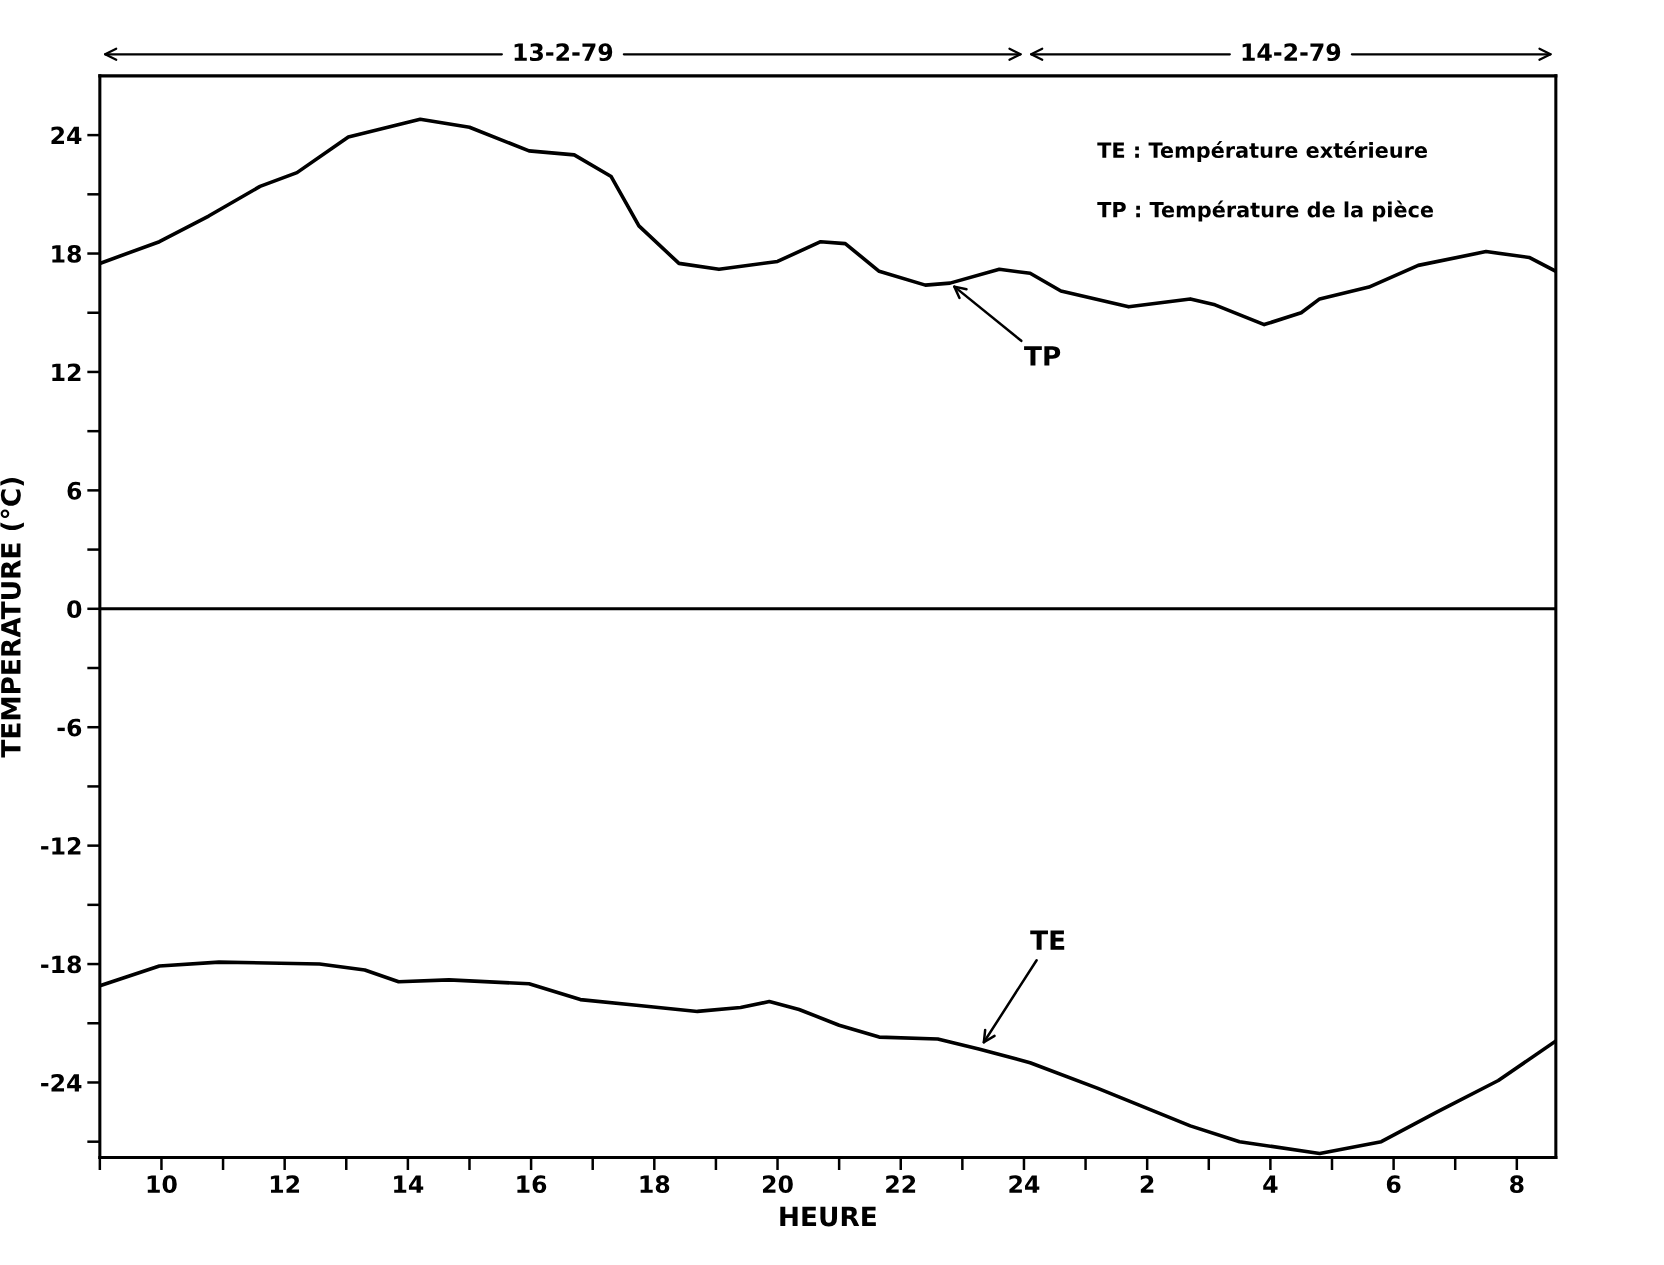  Describe the element at coordinates (1042, 356) in the screenshot. I see `annotation: TP` at that location.